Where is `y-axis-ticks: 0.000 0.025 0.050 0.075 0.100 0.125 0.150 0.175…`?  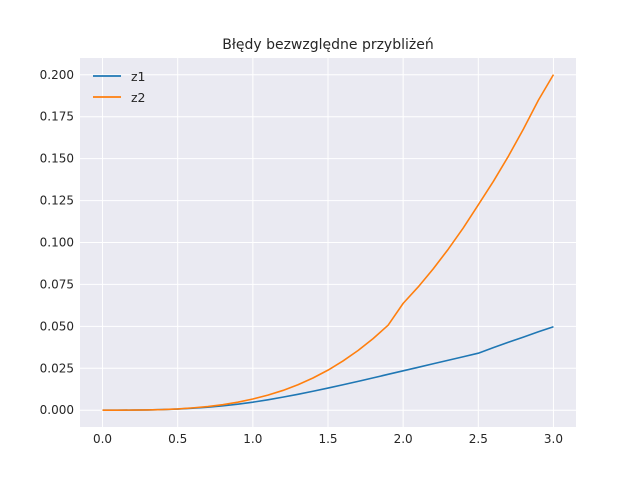 y-axis-ticks: 0.000 0.025 0.050 0.075 0.100 0.125 0.150 0.175… is located at coordinates (57, 242).